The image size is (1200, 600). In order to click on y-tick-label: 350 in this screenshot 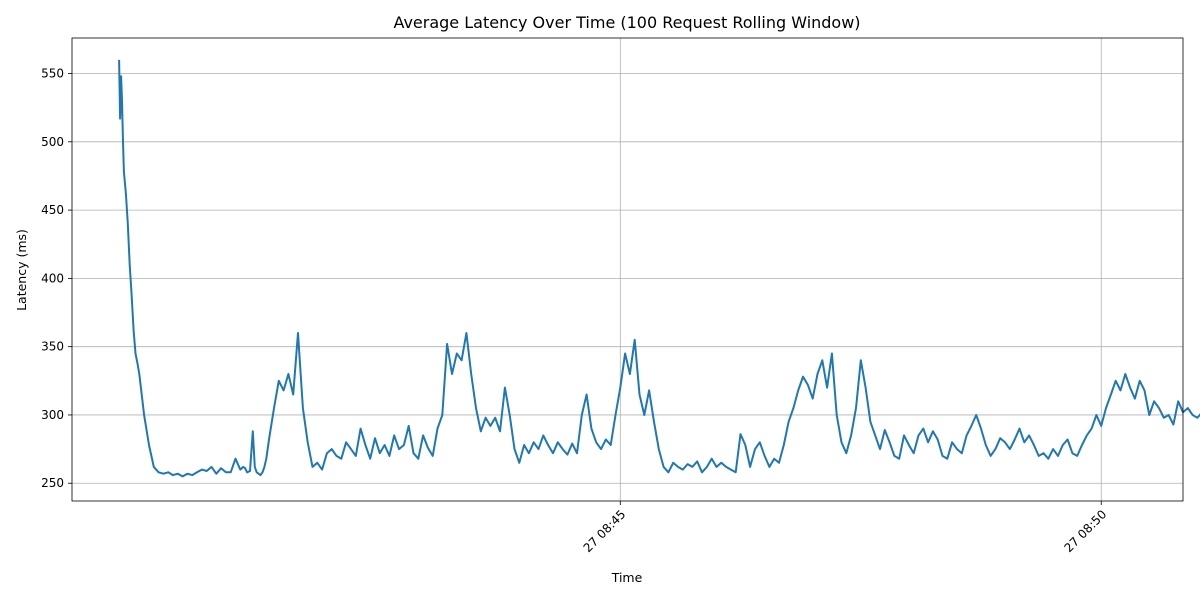, I will do `click(52, 347)`.